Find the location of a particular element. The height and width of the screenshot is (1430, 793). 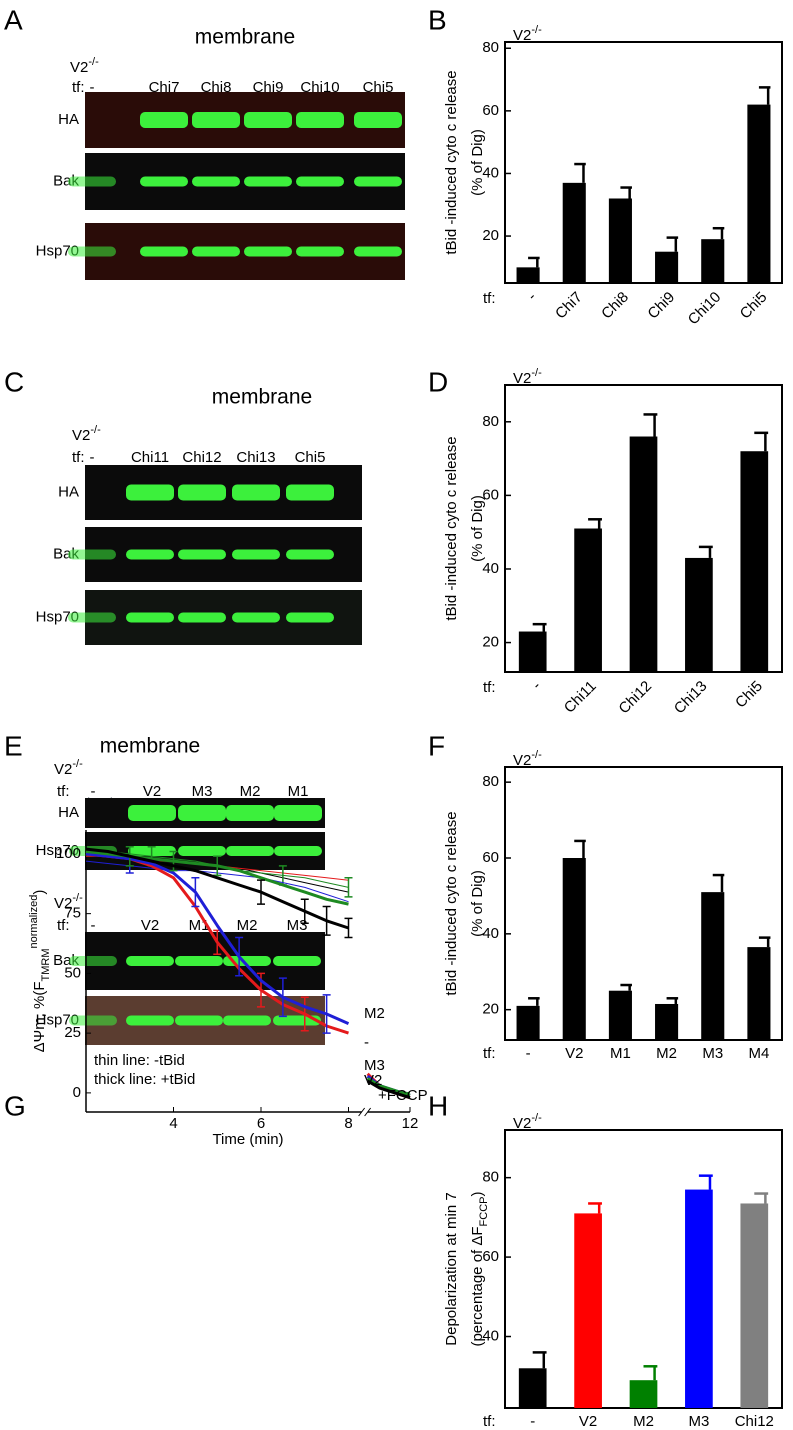

panel-label: C is located at coordinates (14, 381).